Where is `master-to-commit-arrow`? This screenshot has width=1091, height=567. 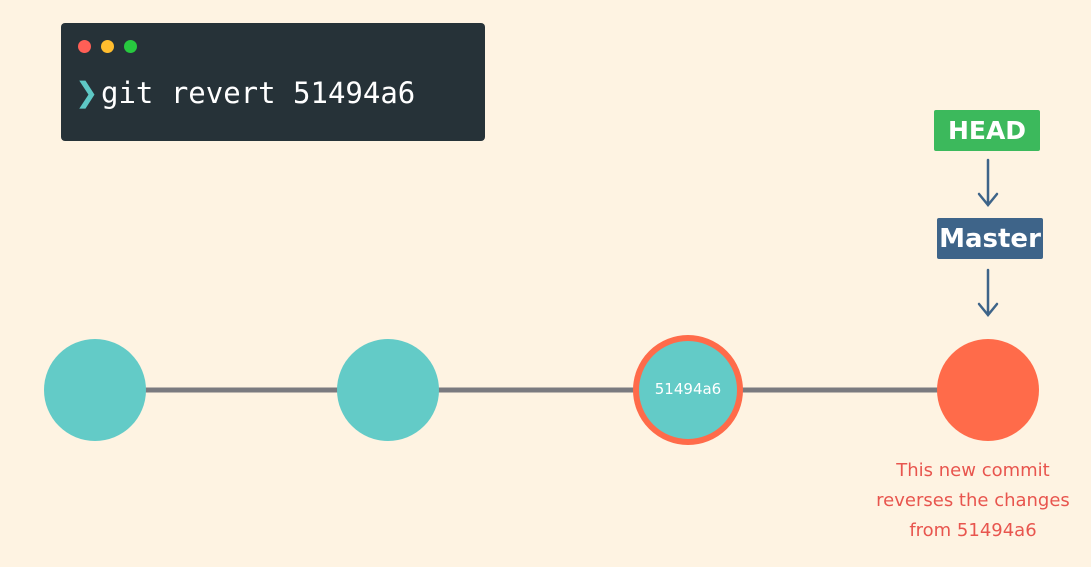 master-to-commit-arrow is located at coordinates (988, 292).